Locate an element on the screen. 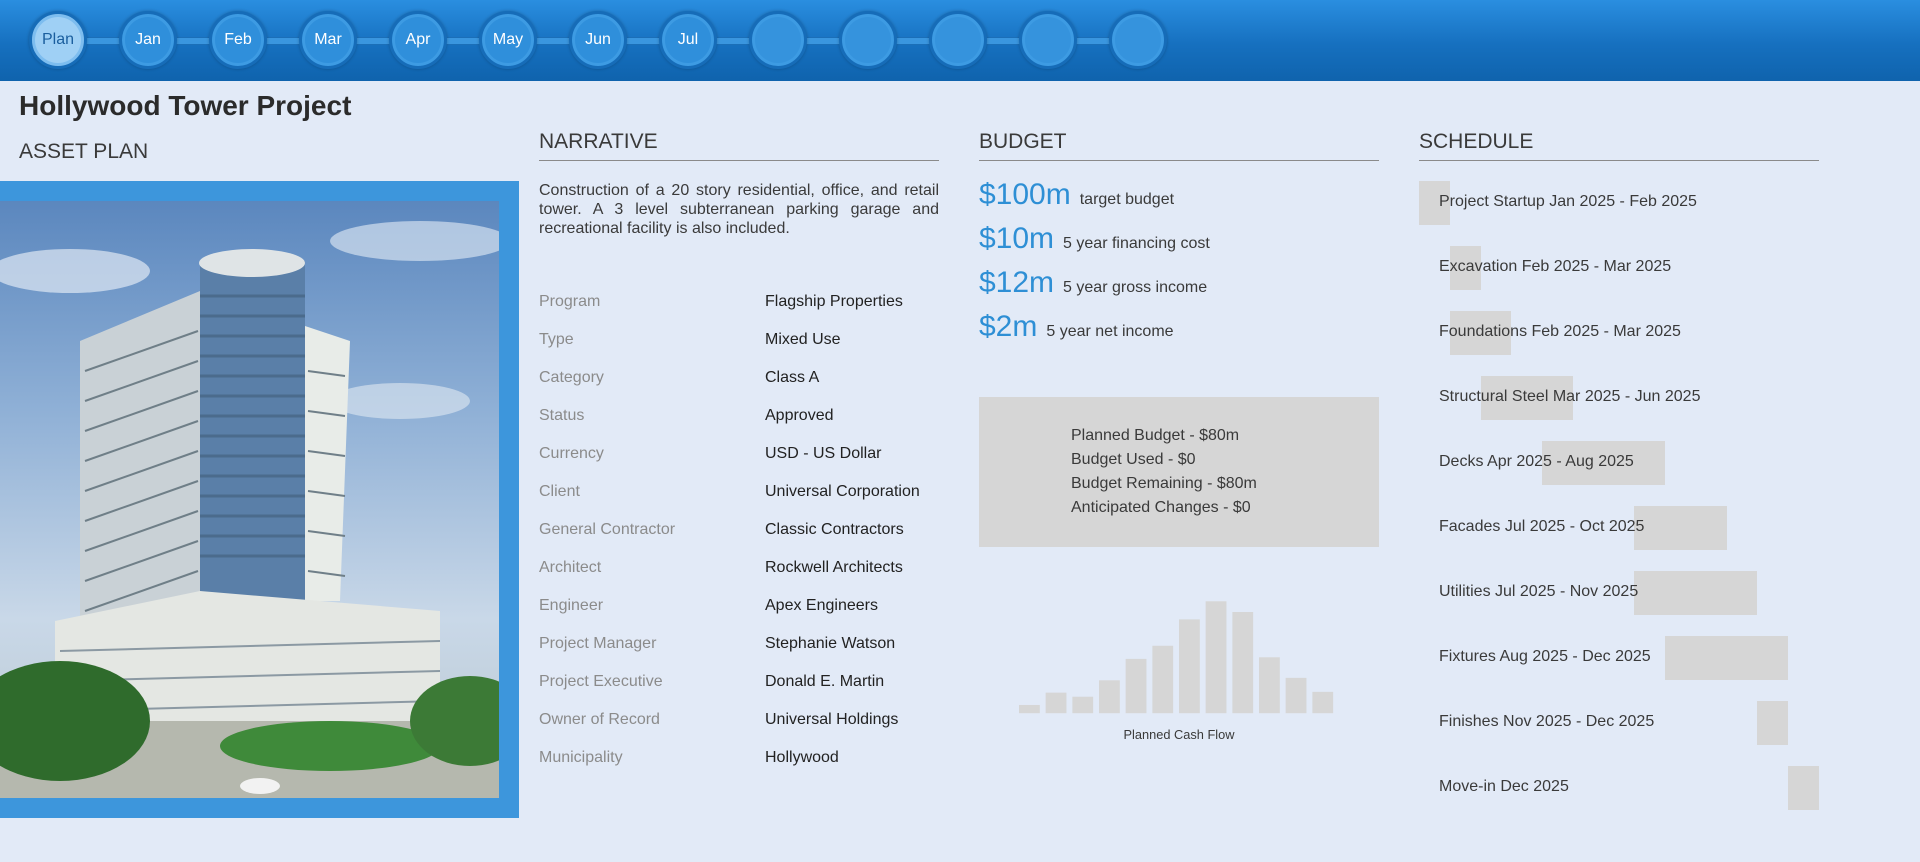 This screenshot has height=862, width=1920. schedule-task-label: Project Startup Jan 2025 - Feb 2025 is located at coordinates (1568, 201).